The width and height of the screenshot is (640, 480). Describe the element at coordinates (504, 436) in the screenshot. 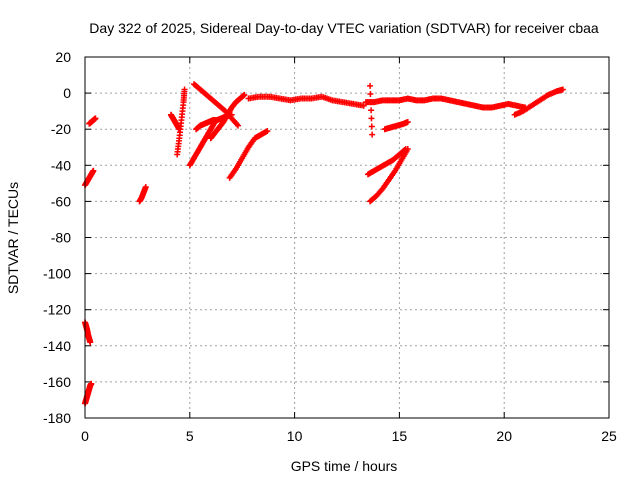

I see `x-tick-label: 20` at that location.